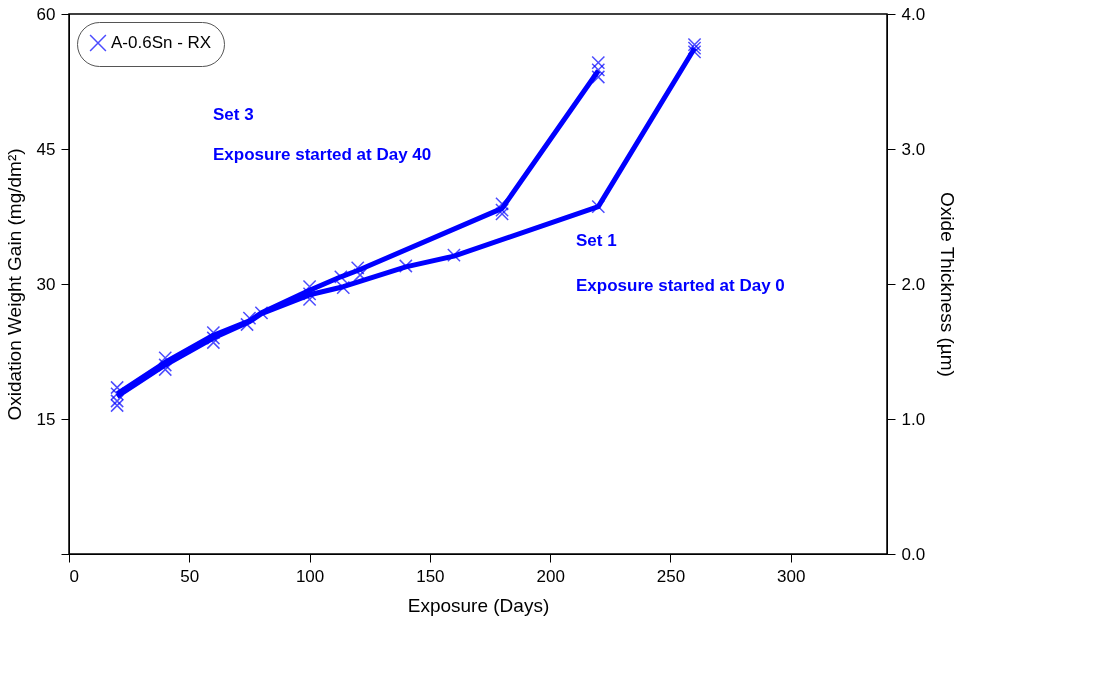  Describe the element at coordinates (46, 14) in the screenshot. I see `y-tick-label: 60` at that location.